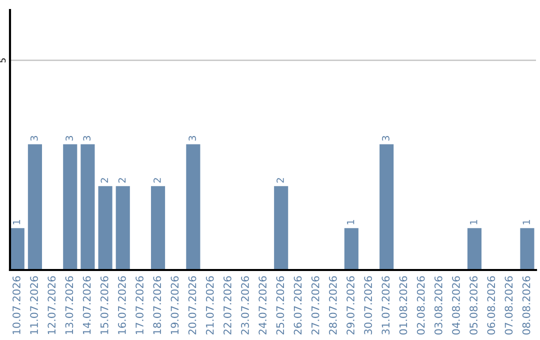 The height and width of the screenshot is (340, 540). I want to click on x-tick-label: 01.08.2026, so click(403, 305).